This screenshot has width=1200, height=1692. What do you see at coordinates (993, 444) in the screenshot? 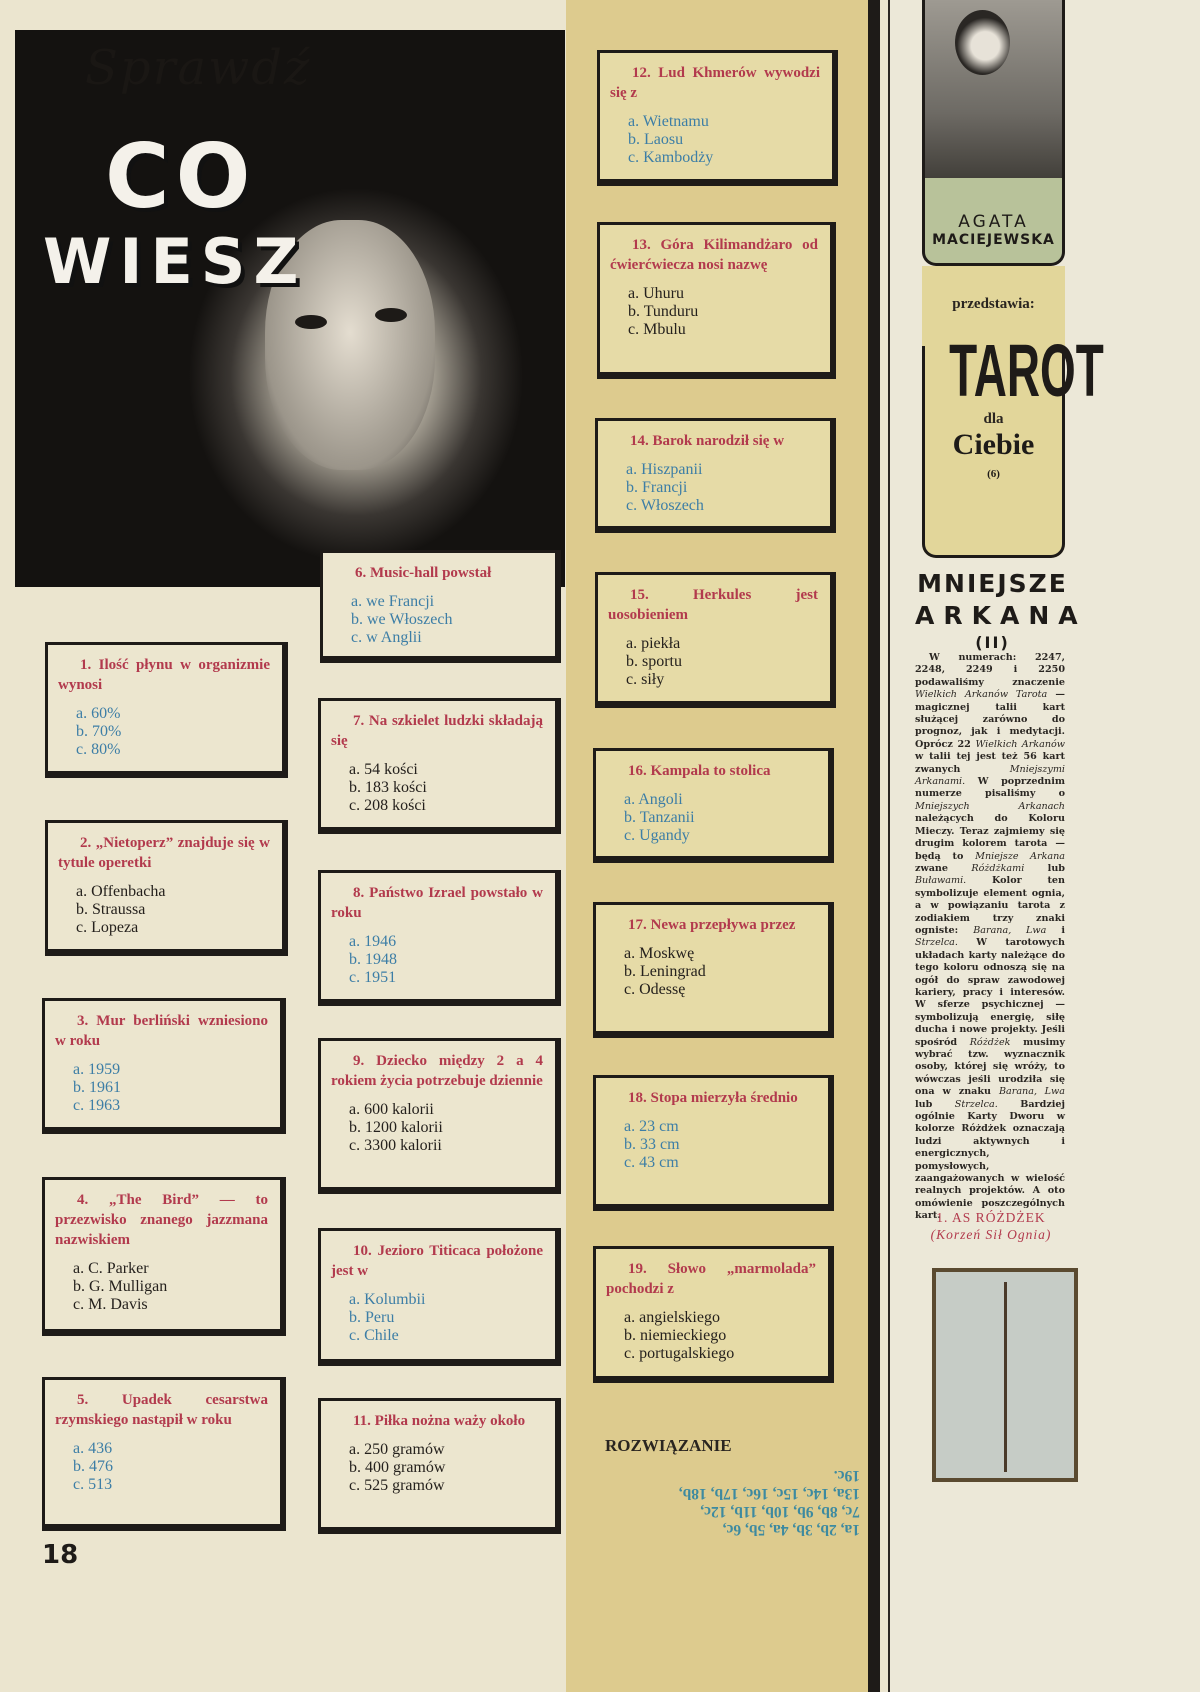
I see `tarot-ciebie: Ciebie` at bounding box center [993, 444].